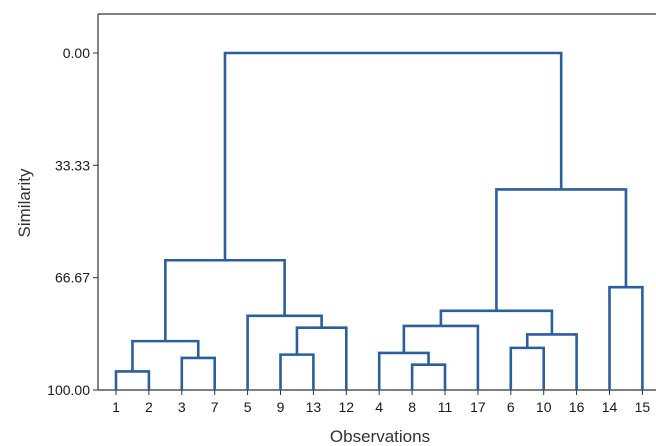  What do you see at coordinates (215, 407) in the screenshot?
I see `x-tick-label: 7` at bounding box center [215, 407].